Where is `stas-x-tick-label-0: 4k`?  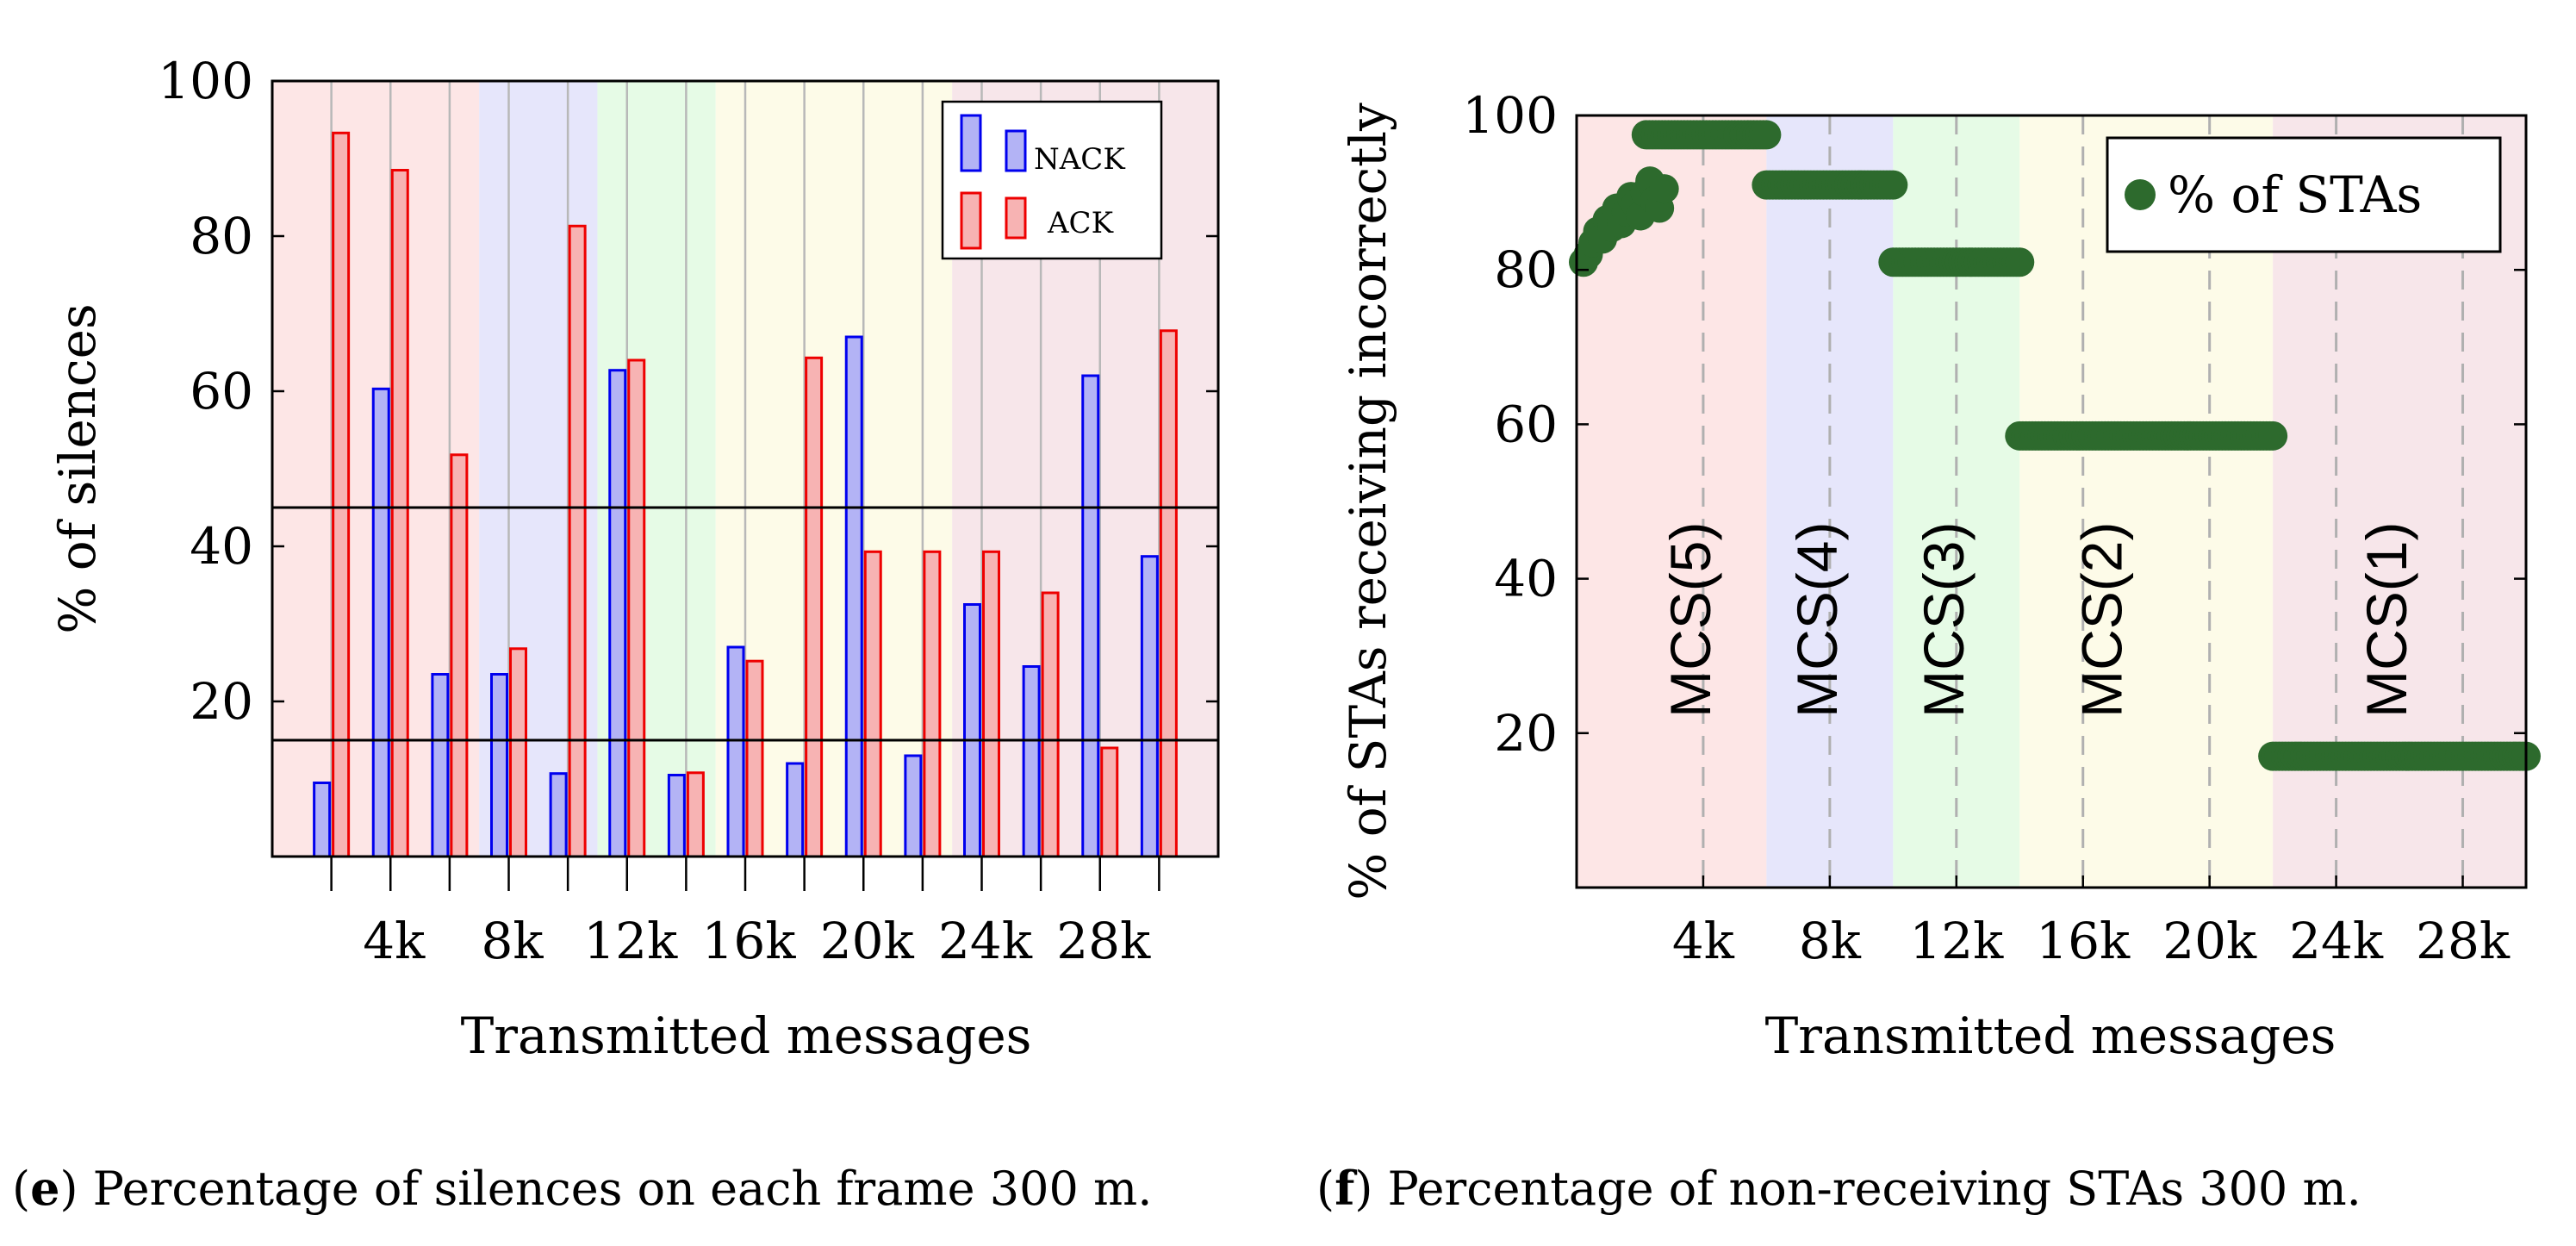 stas-x-tick-label-0: 4k is located at coordinates (1704, 941).